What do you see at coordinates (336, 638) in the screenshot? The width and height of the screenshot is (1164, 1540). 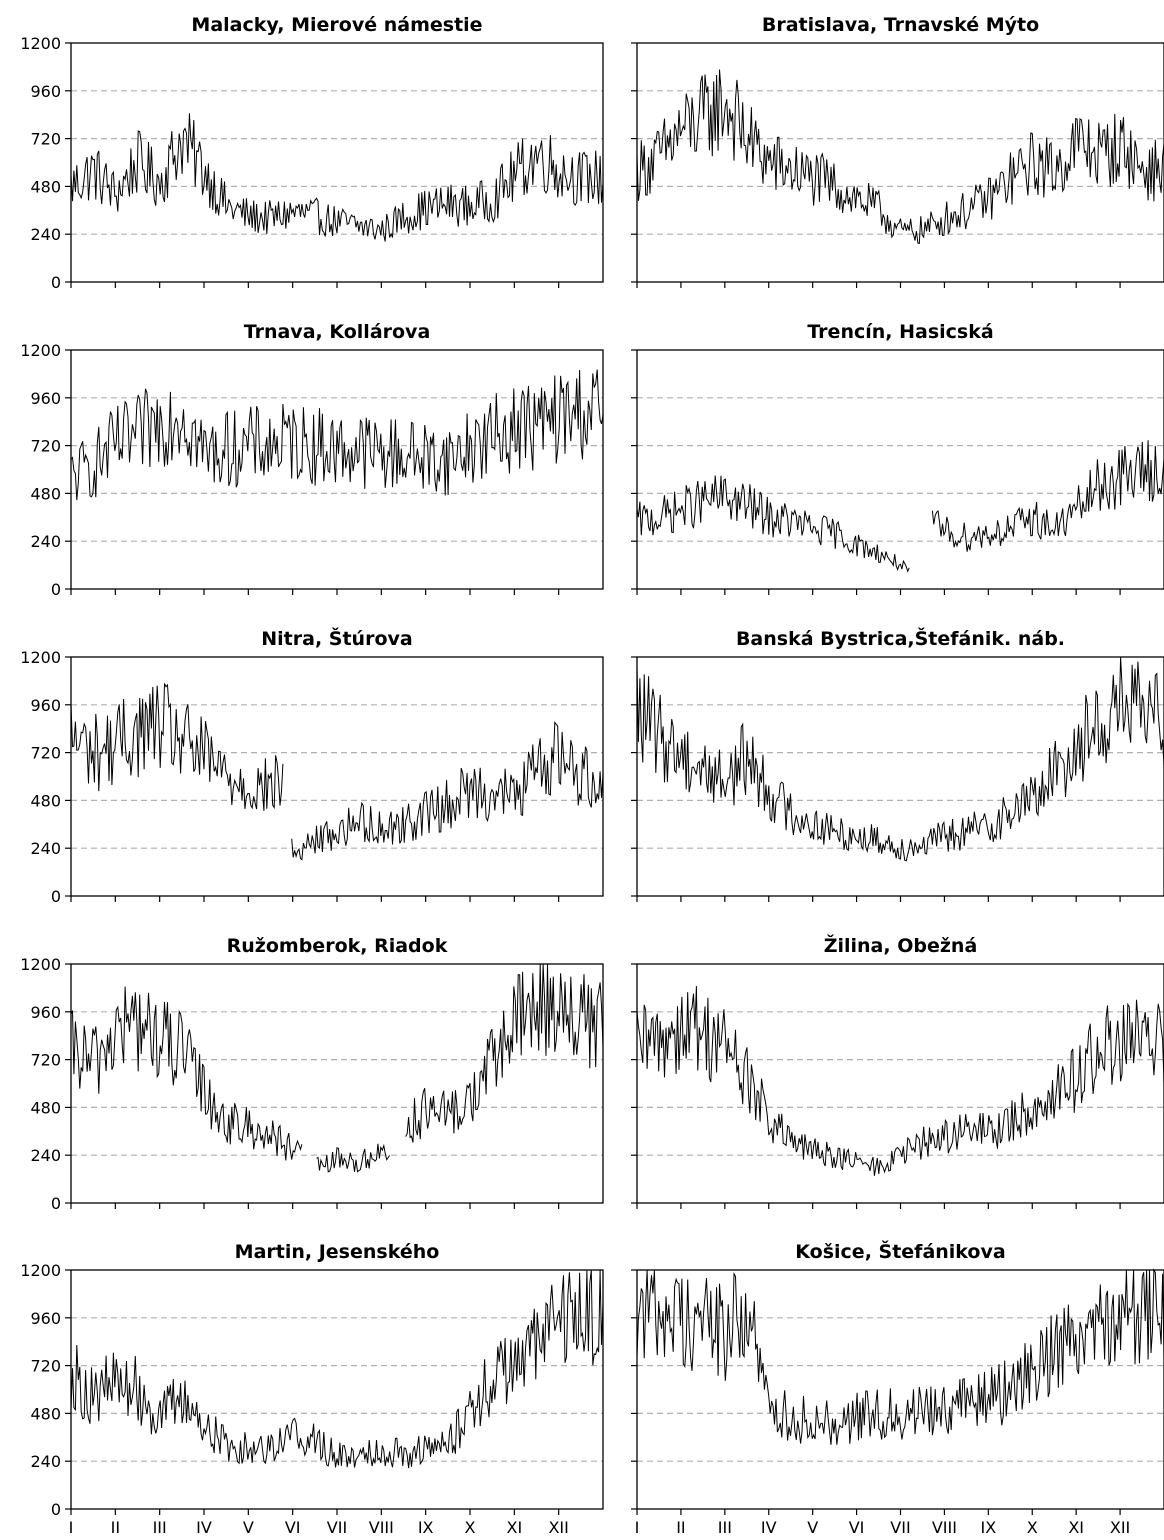 I see `panel-title: Nitra, Štúrova` at bounding box center [336, 638].